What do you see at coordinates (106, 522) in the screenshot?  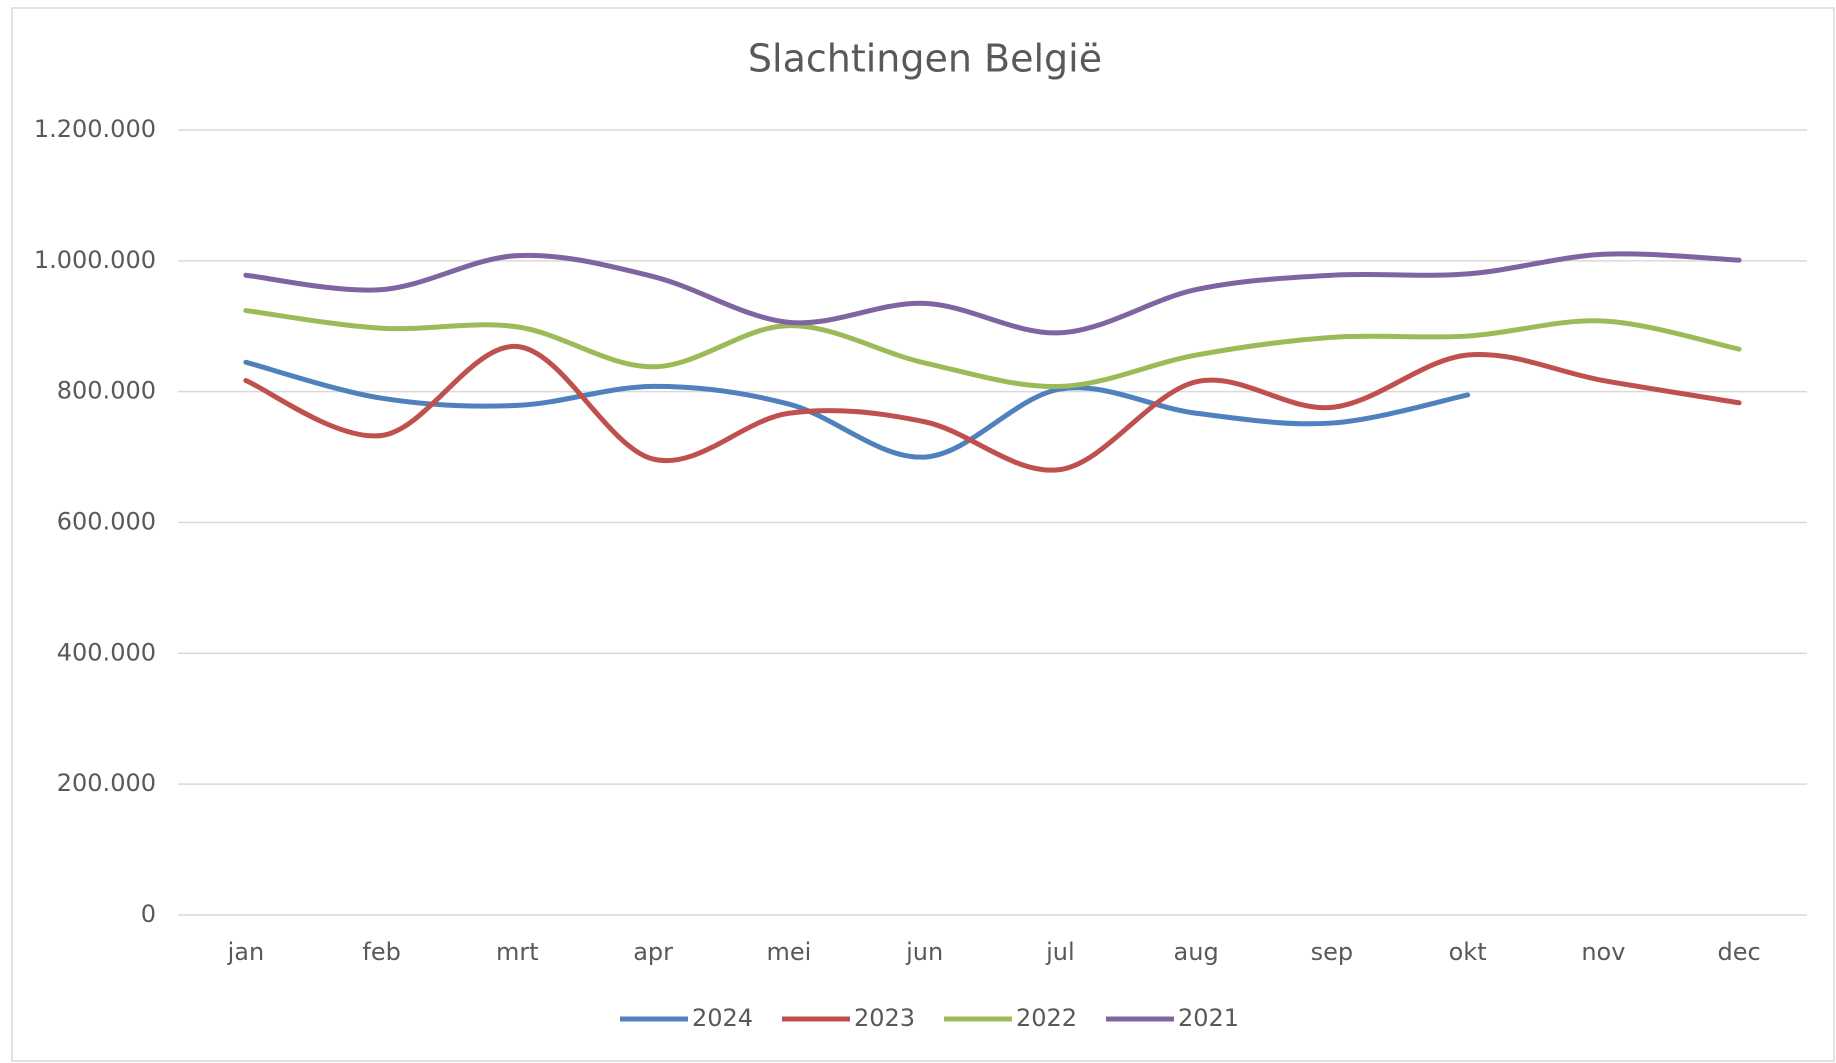 I see `y-tick-label: 600.000` at bounding box center [106, 522].